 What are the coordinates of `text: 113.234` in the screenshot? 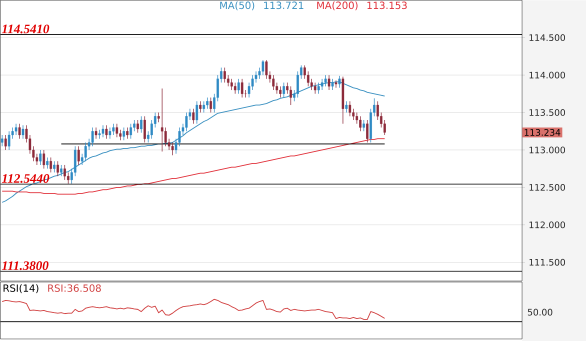 It's located at (542, 132).